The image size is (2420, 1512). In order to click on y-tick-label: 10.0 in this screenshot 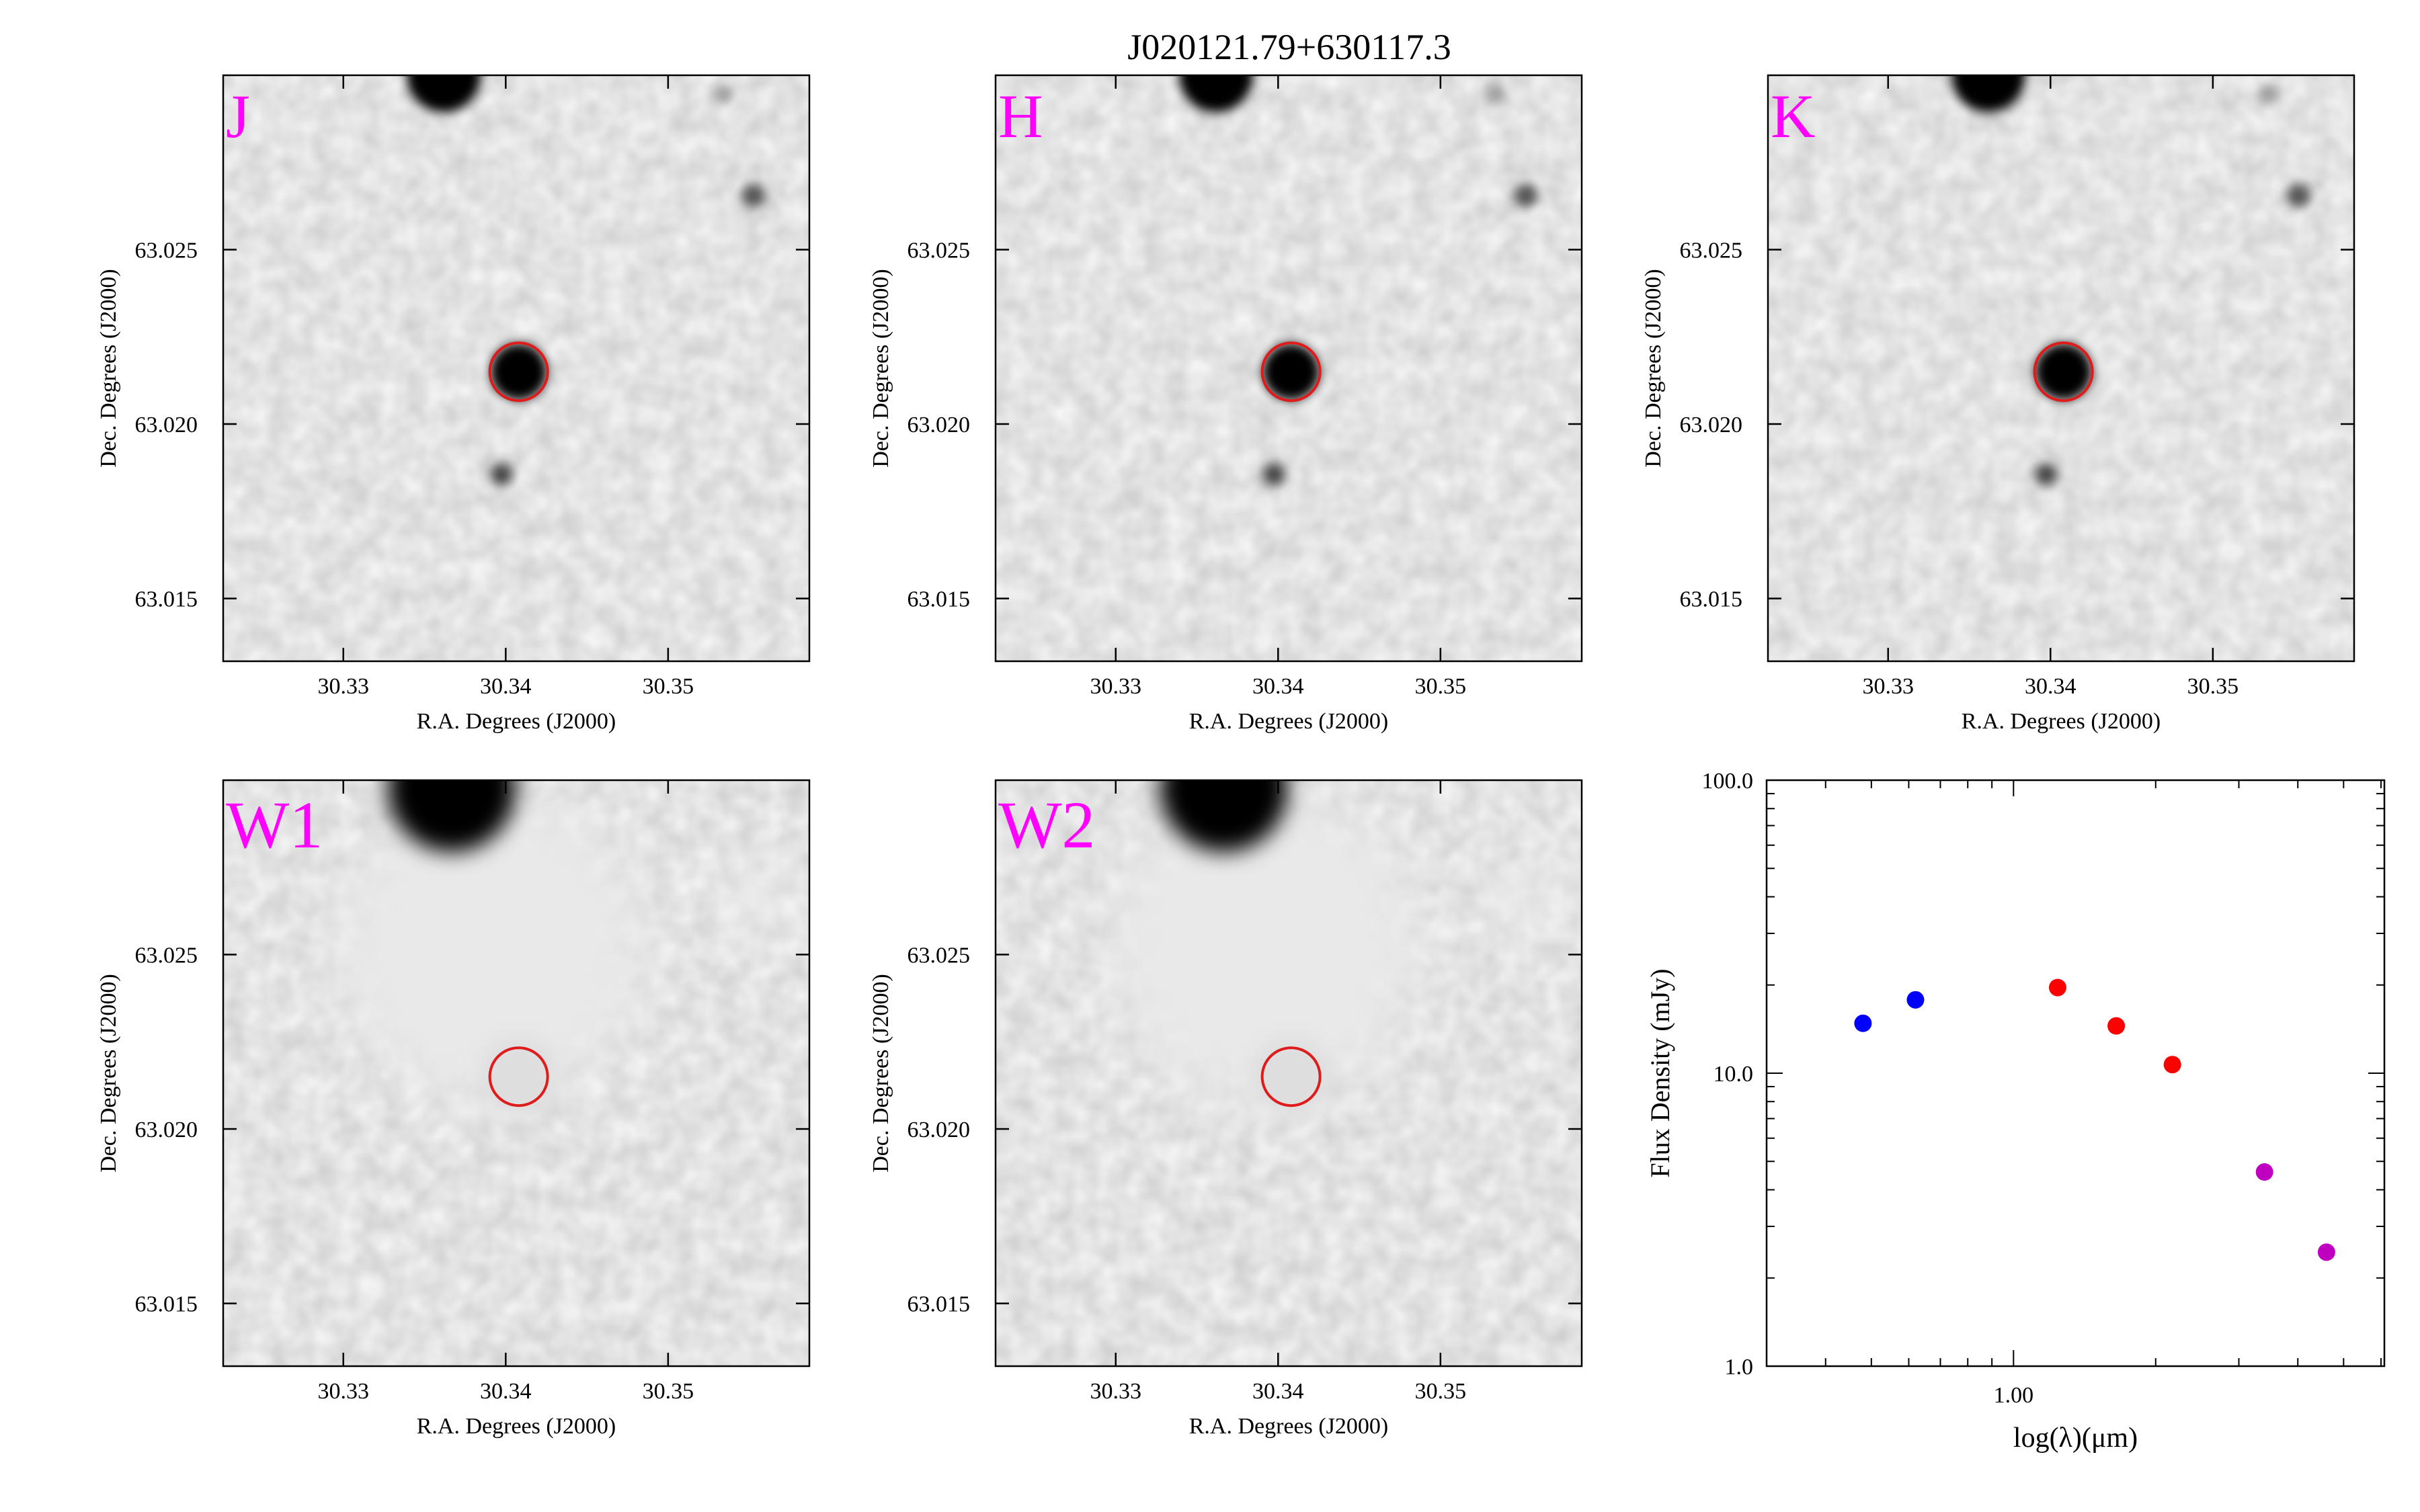, I will do `click(1734, 1075)`.